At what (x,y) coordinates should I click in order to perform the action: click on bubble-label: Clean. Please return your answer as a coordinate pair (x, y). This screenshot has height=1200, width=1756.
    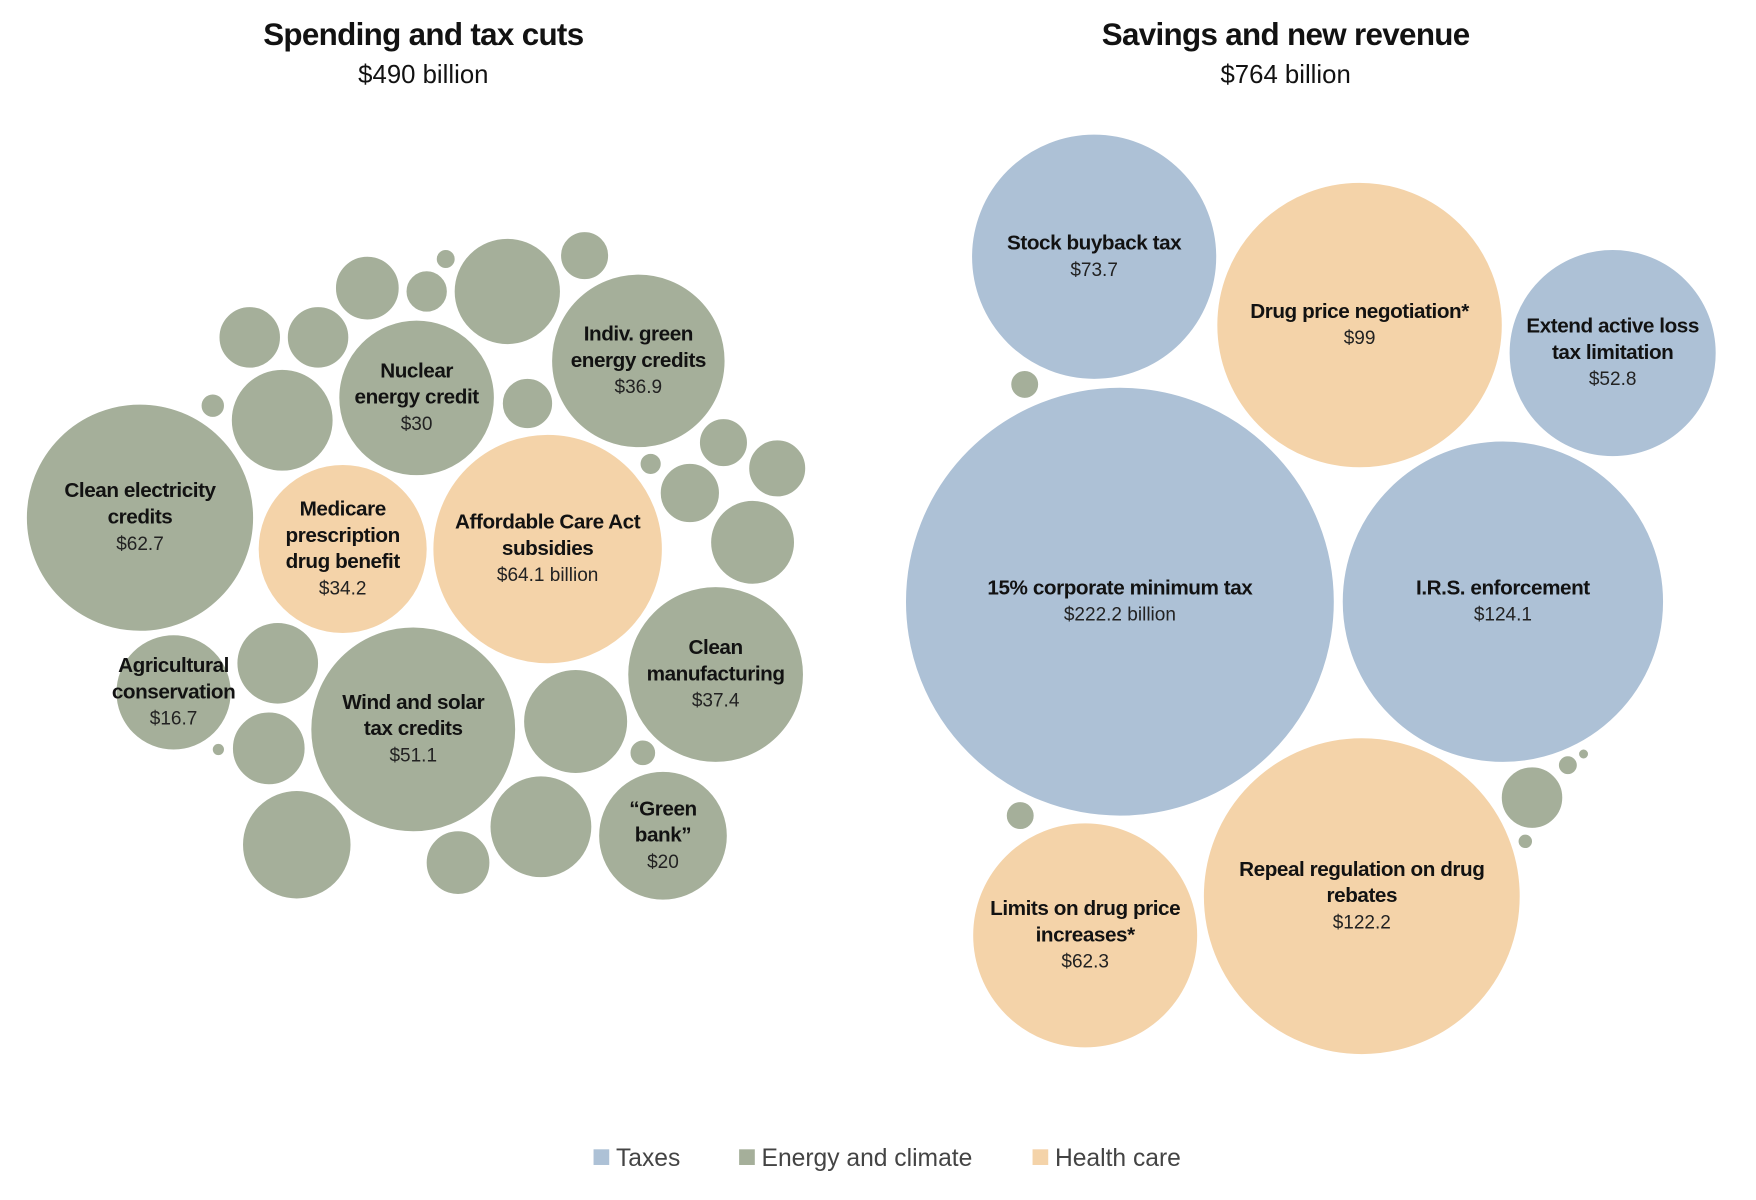
    Looking at the image, I should click on (716, 647).